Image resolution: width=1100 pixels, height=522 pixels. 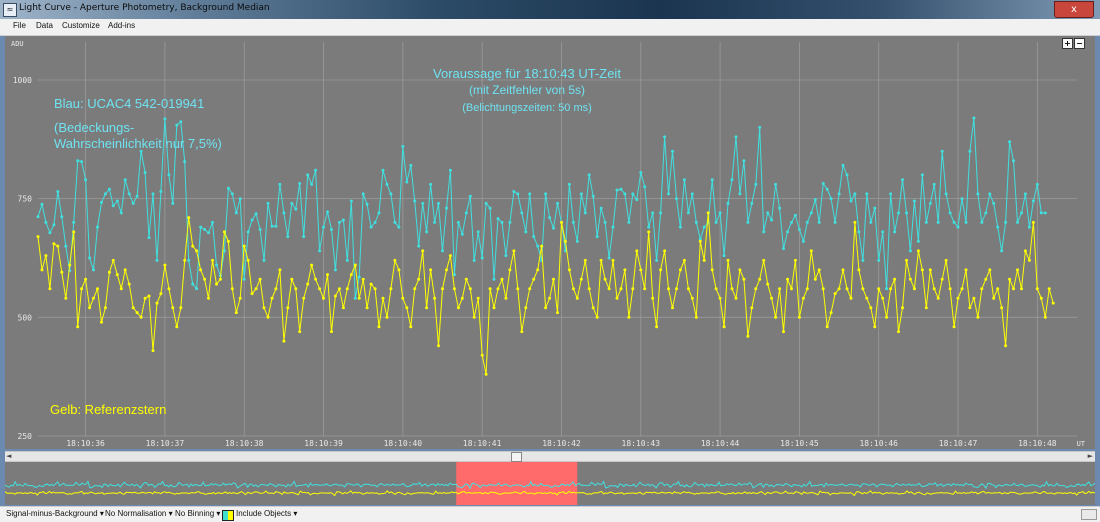 I want to click on scroll-left-arrow: ◄, so click(x=9, y=456).